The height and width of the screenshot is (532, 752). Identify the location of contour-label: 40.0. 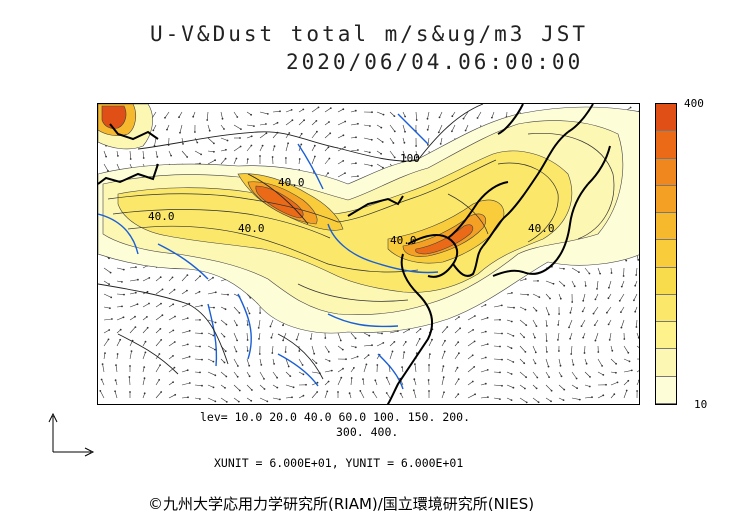
(403, 240).